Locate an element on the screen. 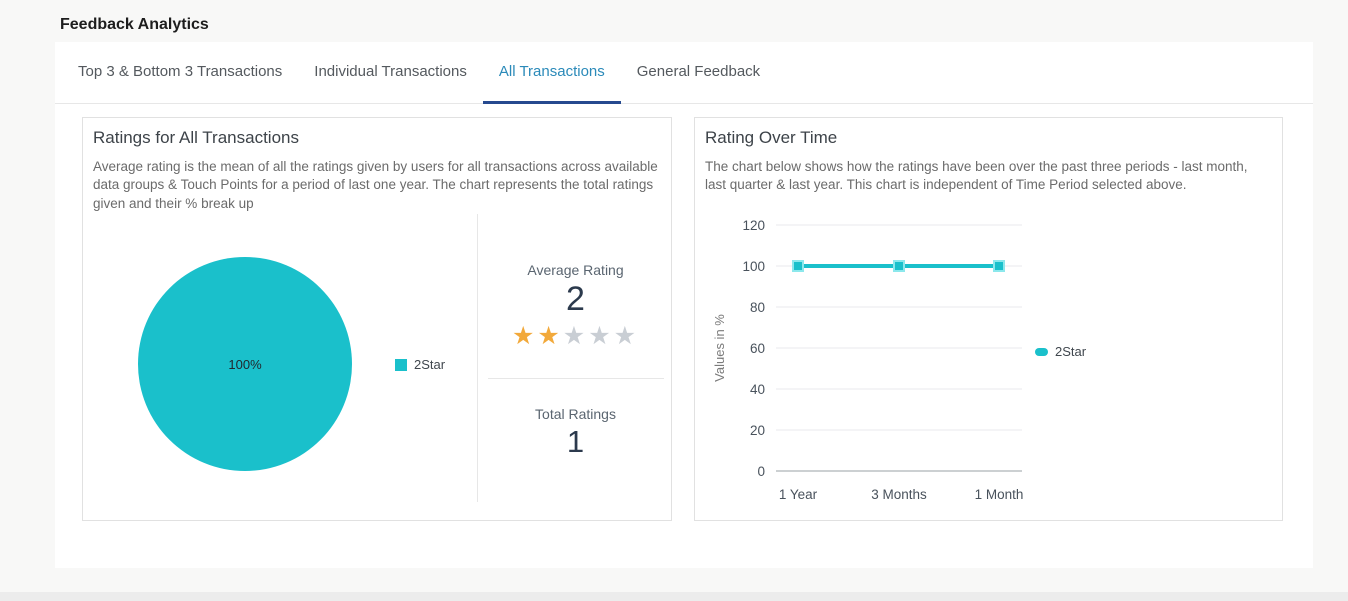 This screenshot has height=601, width=1348. star-rating: ★★★★★ is located at coordinates (575, 336).